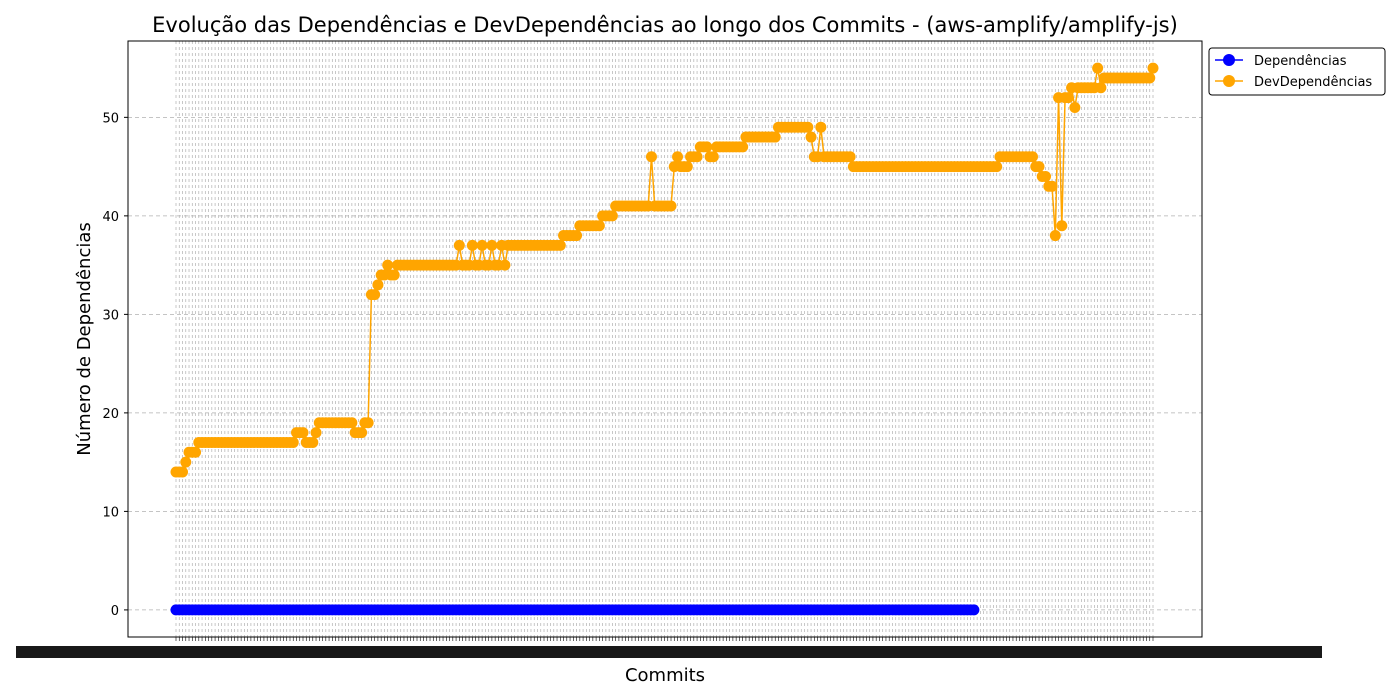  What do you see at coordinates (110, 512) in the screenshot?
I see `y-tick-label: 10` at bounding box center [110, 512].